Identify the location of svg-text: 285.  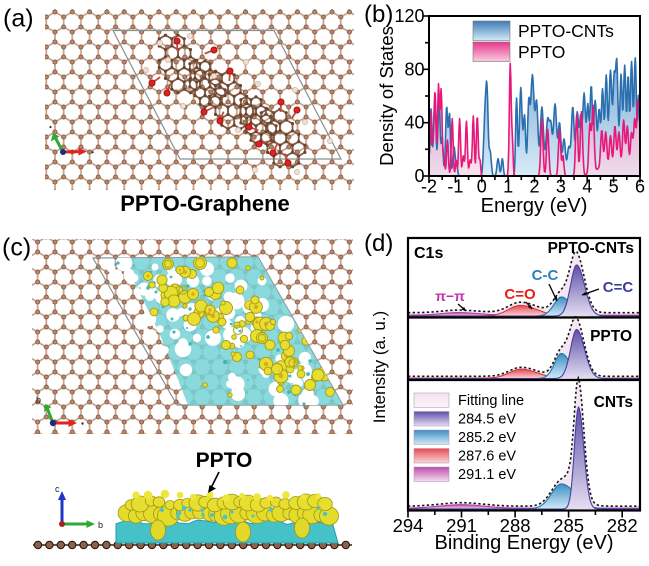
(568, 525).